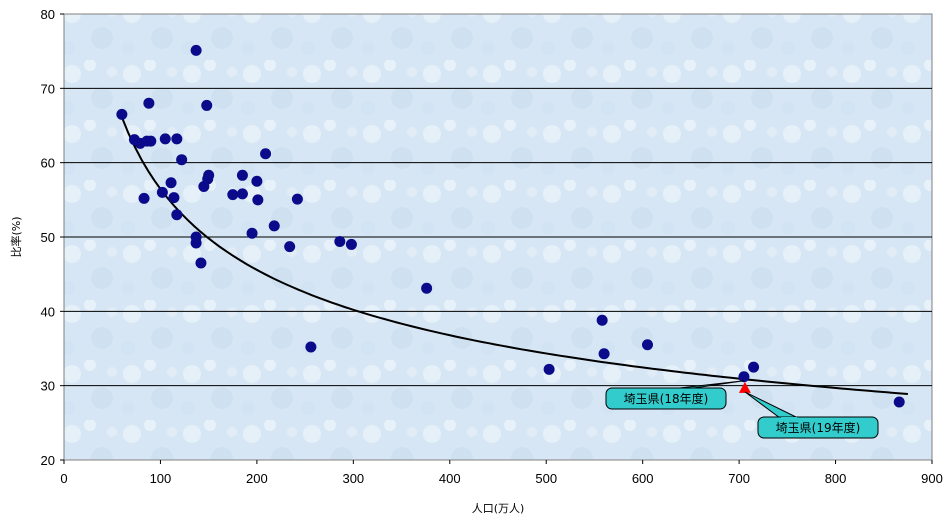 This screenshot has height=519, width=949. Describe the element at coordinates (836, 478) in the screenshot. I see `x-tick-label: 800` at that location.